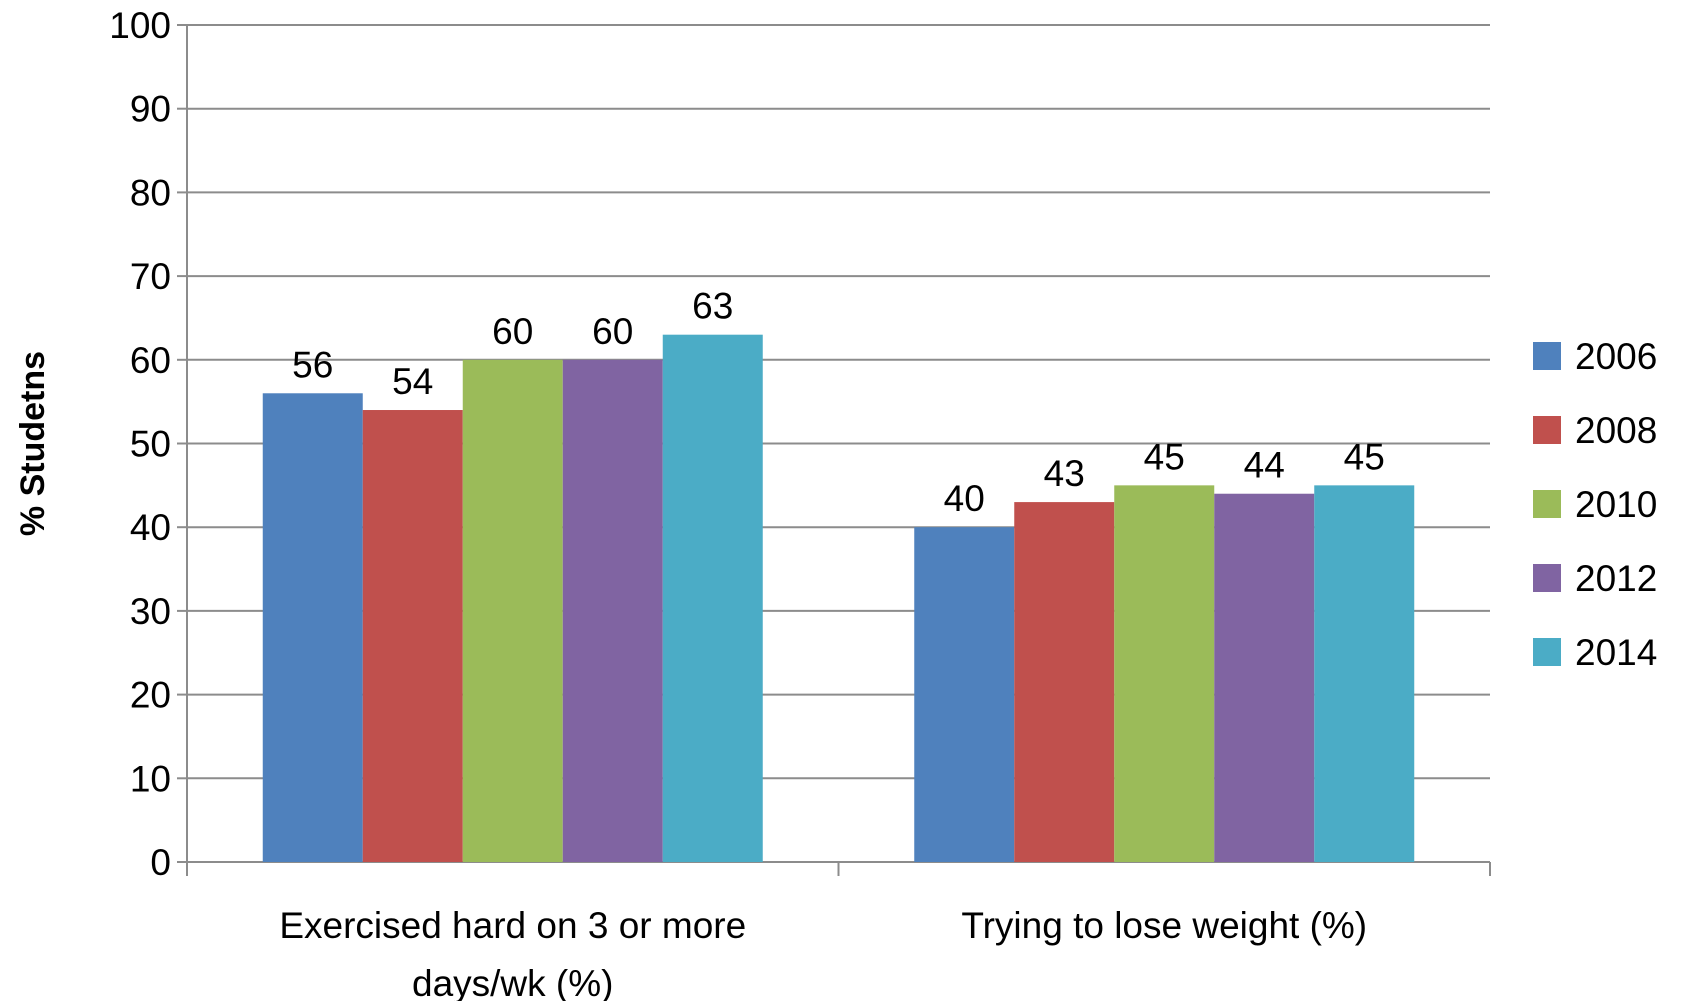  Describe the element at coordinates (712, 306) in the screenshot. I see `data-label: 63` at that location.